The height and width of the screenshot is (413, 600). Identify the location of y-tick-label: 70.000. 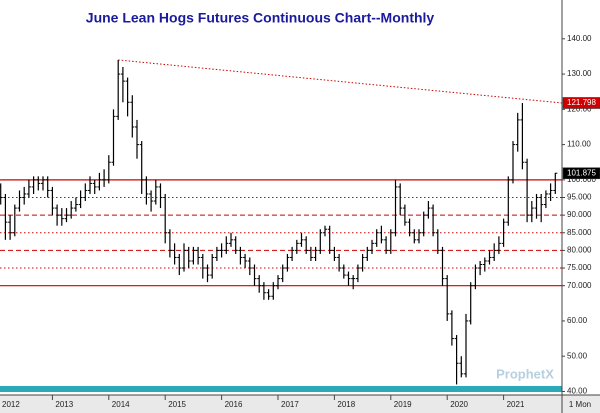
(579, 285).